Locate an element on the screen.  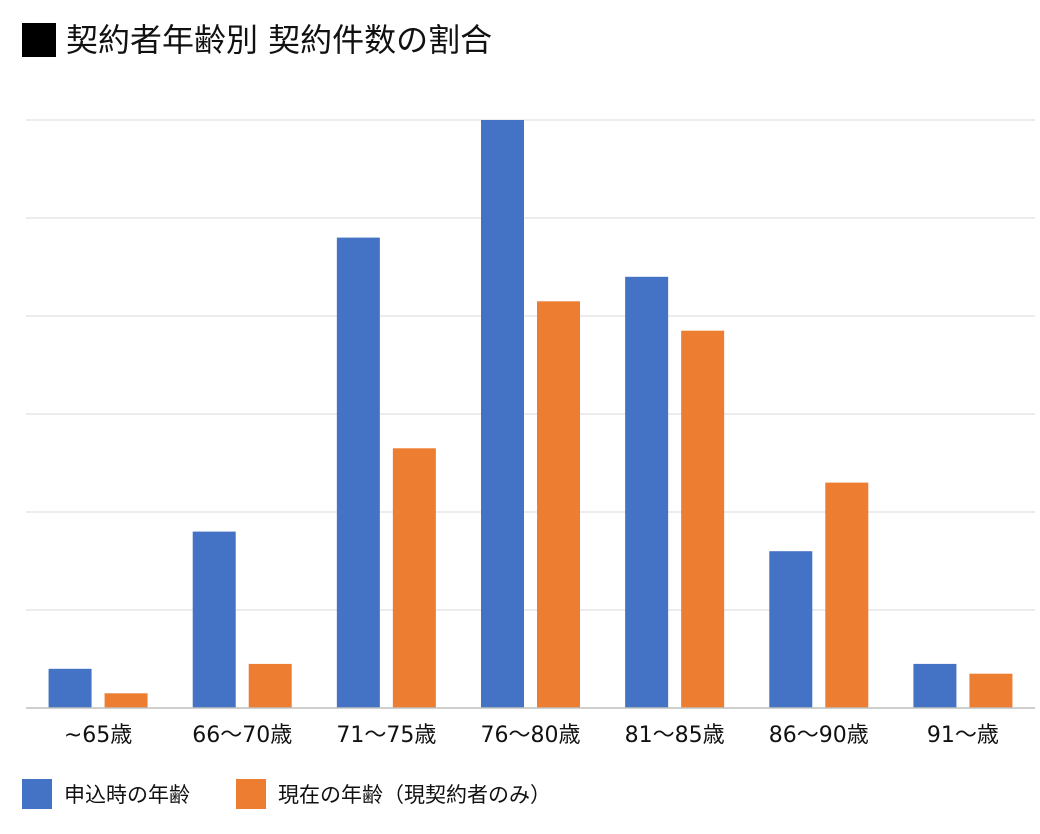
x-tick-label: 76〜80歳 is located at coordinates (531, 735).